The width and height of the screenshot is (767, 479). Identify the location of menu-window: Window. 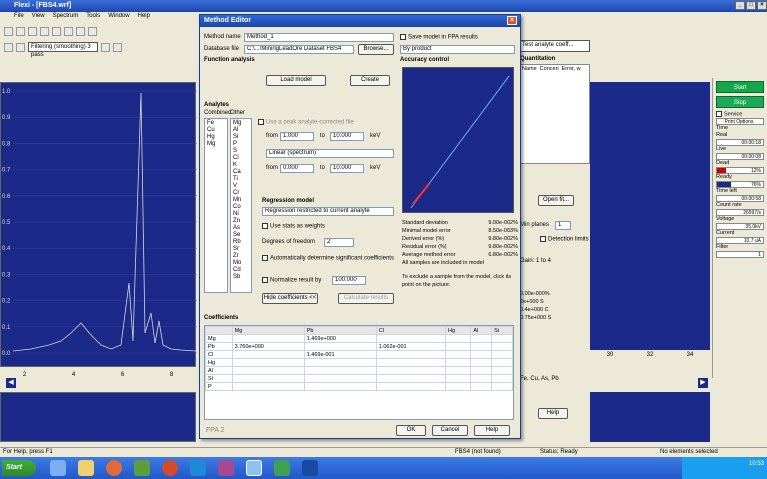
(119, 16).